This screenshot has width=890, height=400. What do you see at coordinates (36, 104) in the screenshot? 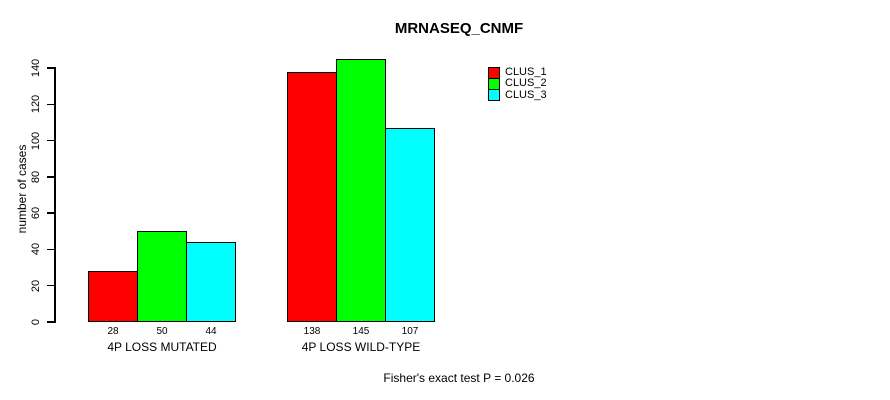
I see `y-tick-label: 120` at bounding box center [36, 104].